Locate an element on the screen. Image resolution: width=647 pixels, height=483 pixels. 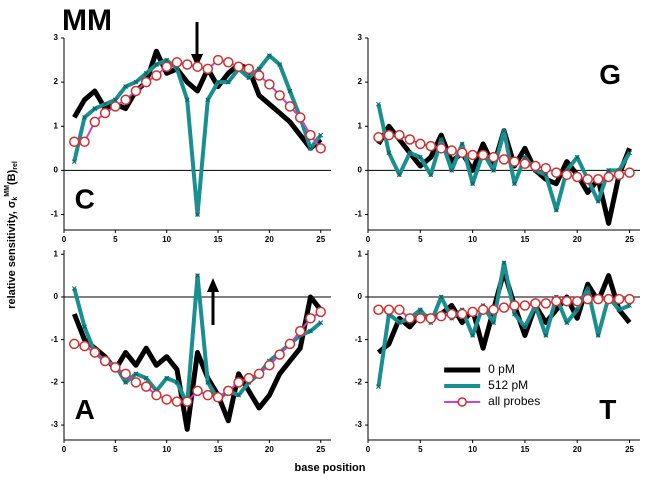
y-tick-label: -3 is located at coordinates (55, 424).